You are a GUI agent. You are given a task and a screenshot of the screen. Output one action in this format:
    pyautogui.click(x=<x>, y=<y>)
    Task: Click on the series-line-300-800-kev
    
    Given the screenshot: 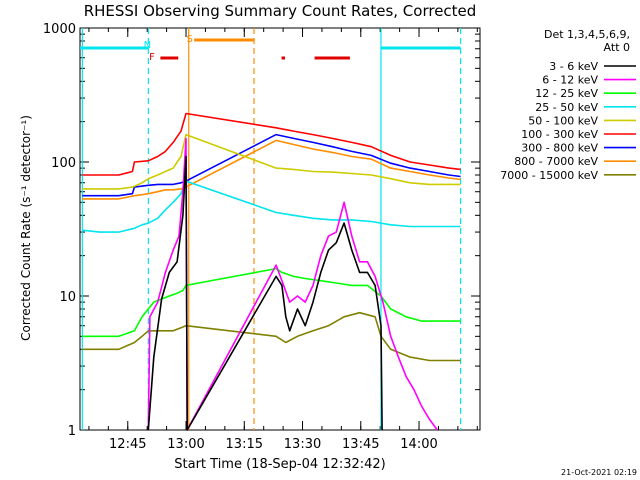 What is the action you would take?
    pyautogui.click(x=271, y=165)
    